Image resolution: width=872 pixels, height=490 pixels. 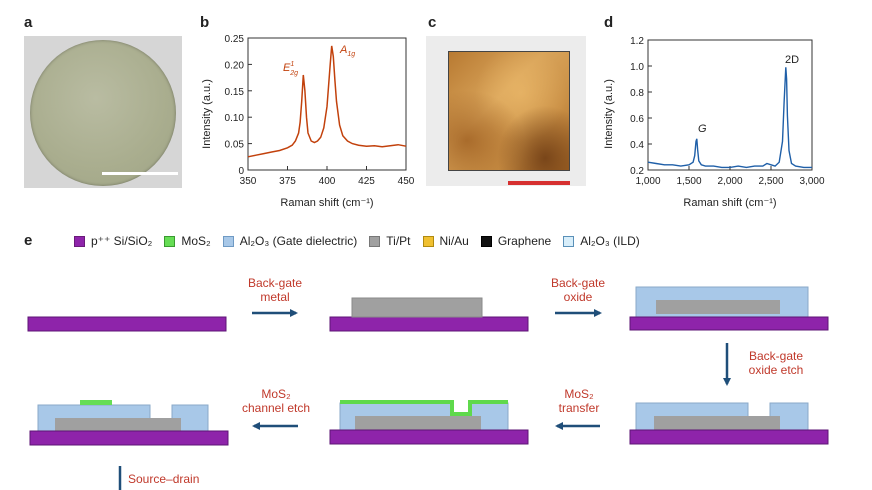 I want to click on peak-label-2d: 2D, so click(x=792, y=60).